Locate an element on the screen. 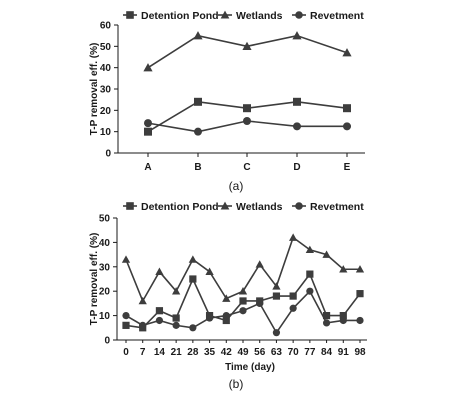 The image size is (461, 411). panel-a-x-tick-label: D is located at coordinates (296, 167).